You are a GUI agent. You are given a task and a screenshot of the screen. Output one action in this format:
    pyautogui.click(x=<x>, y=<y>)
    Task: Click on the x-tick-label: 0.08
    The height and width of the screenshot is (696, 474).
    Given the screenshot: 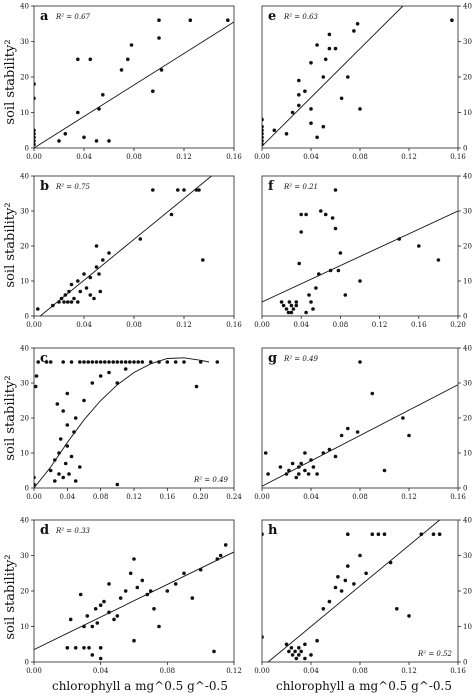 What is the action you would take?
    pyautogui.click(x=168, y=671)
    